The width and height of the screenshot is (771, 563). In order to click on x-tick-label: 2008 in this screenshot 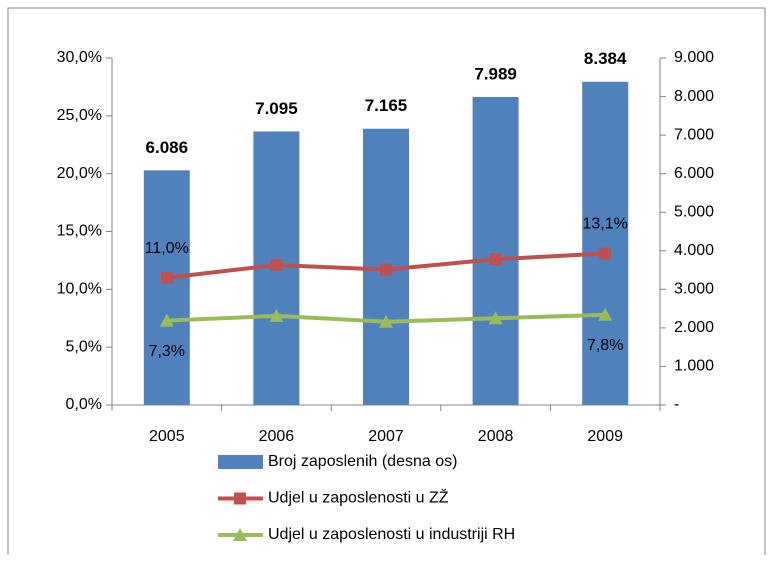, I will do `click(496, 436)`.